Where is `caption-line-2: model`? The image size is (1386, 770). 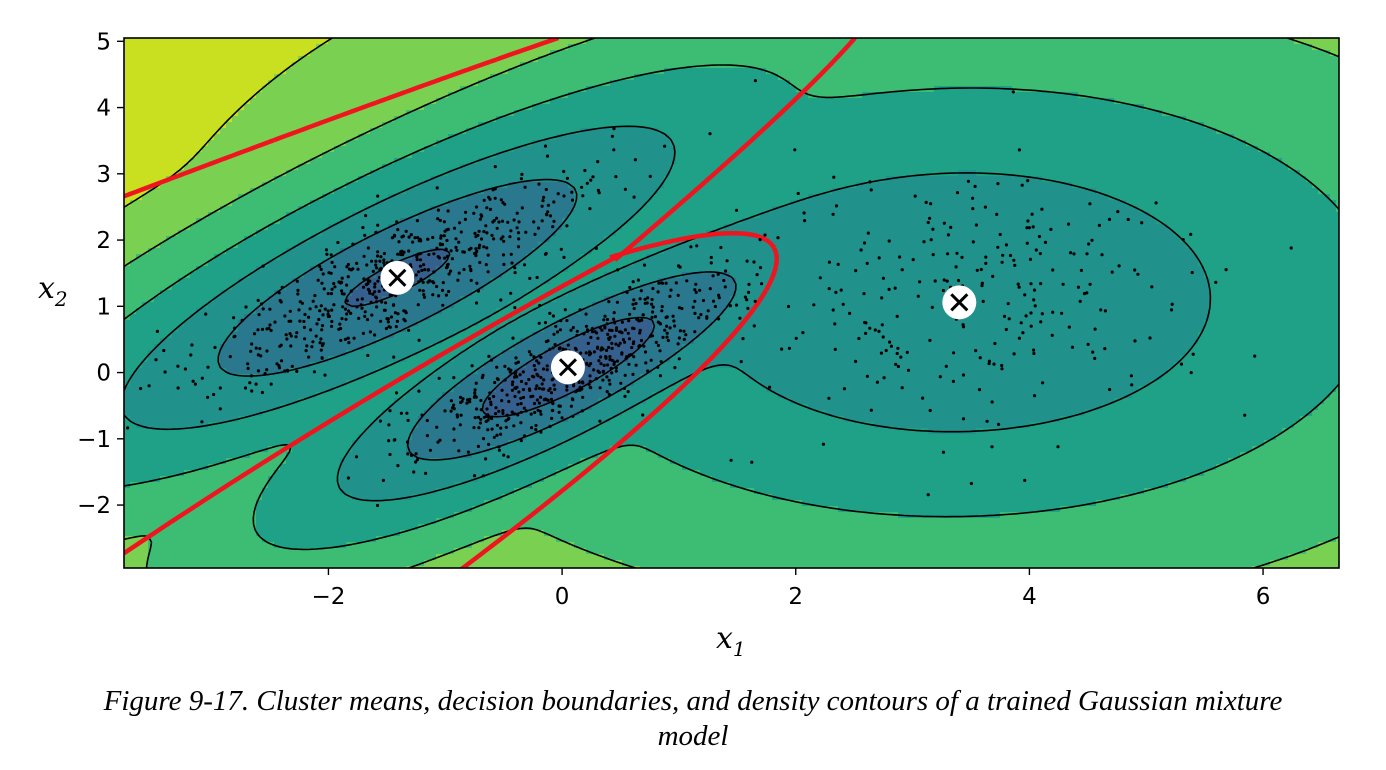
caption-line-2: model is located at coordinates (693, 736).